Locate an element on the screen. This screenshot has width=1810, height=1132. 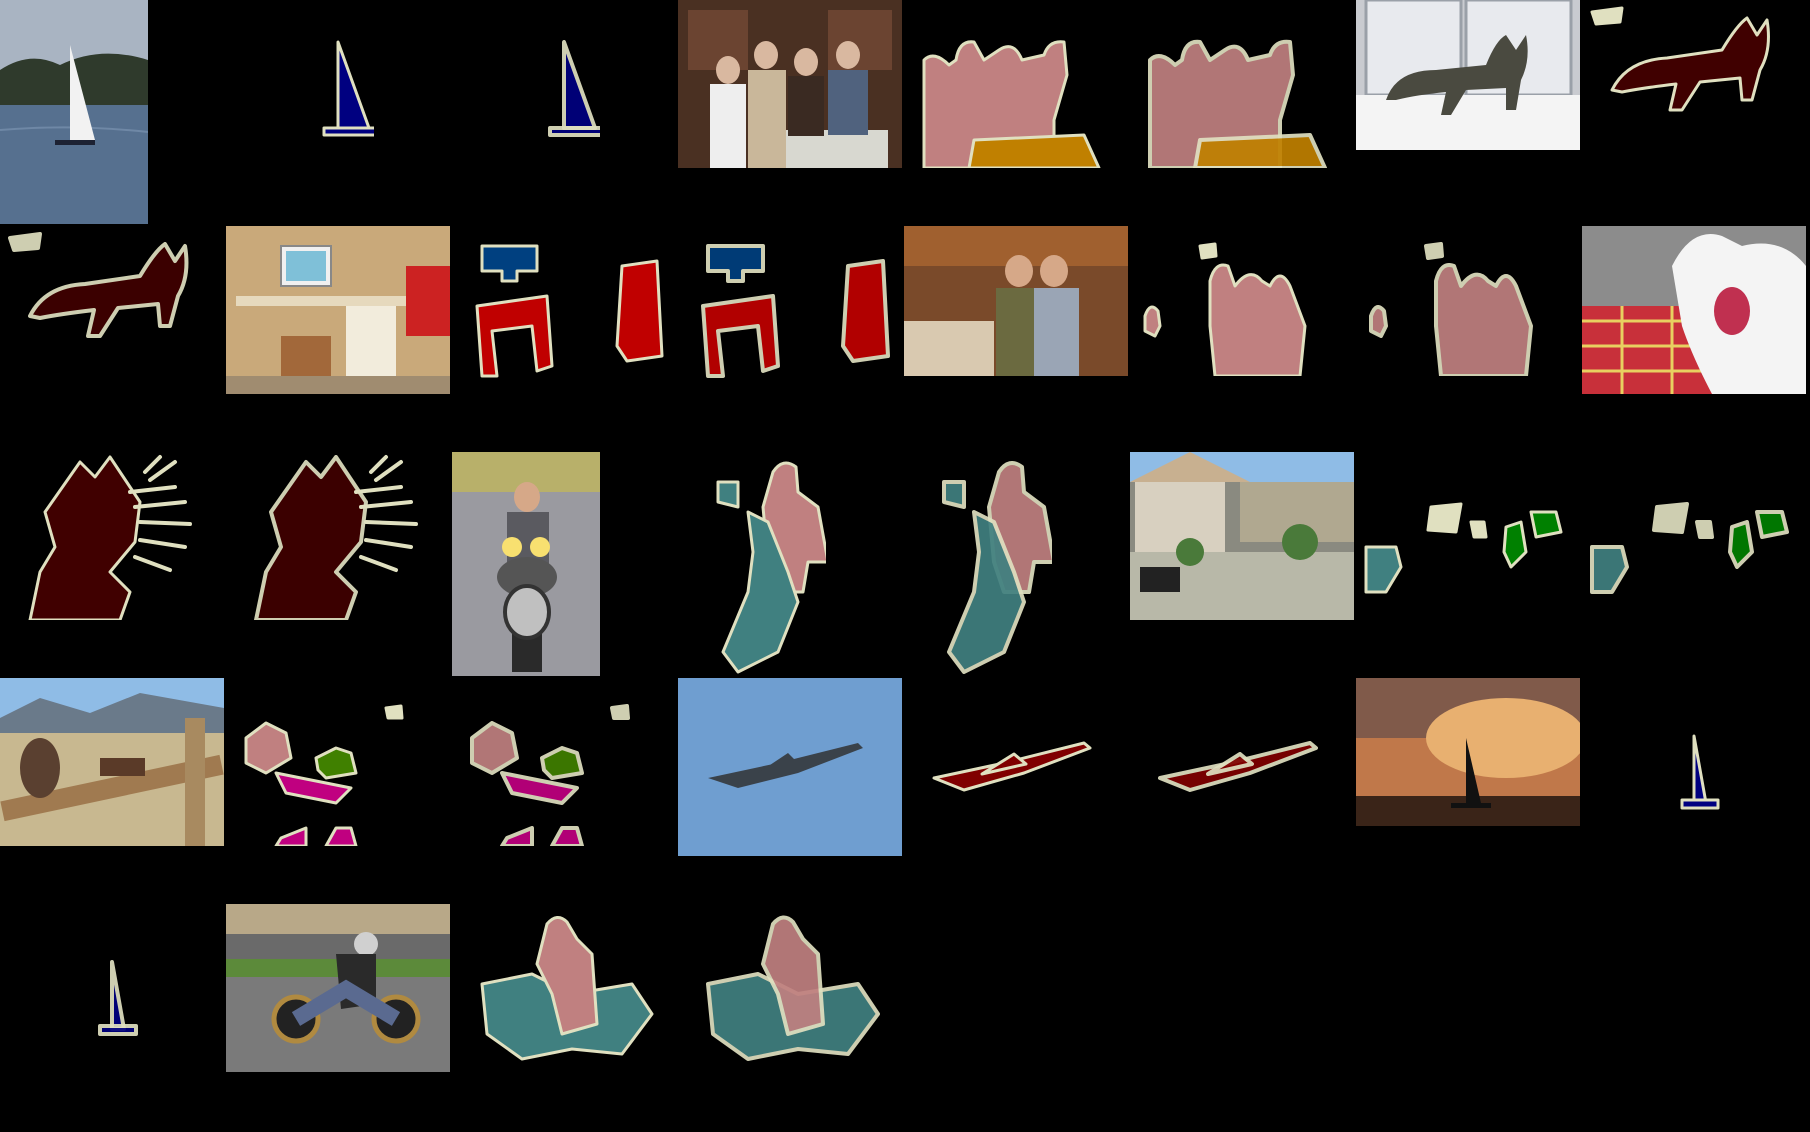
input-photo-sailboat is located at coordinates (112, 112).